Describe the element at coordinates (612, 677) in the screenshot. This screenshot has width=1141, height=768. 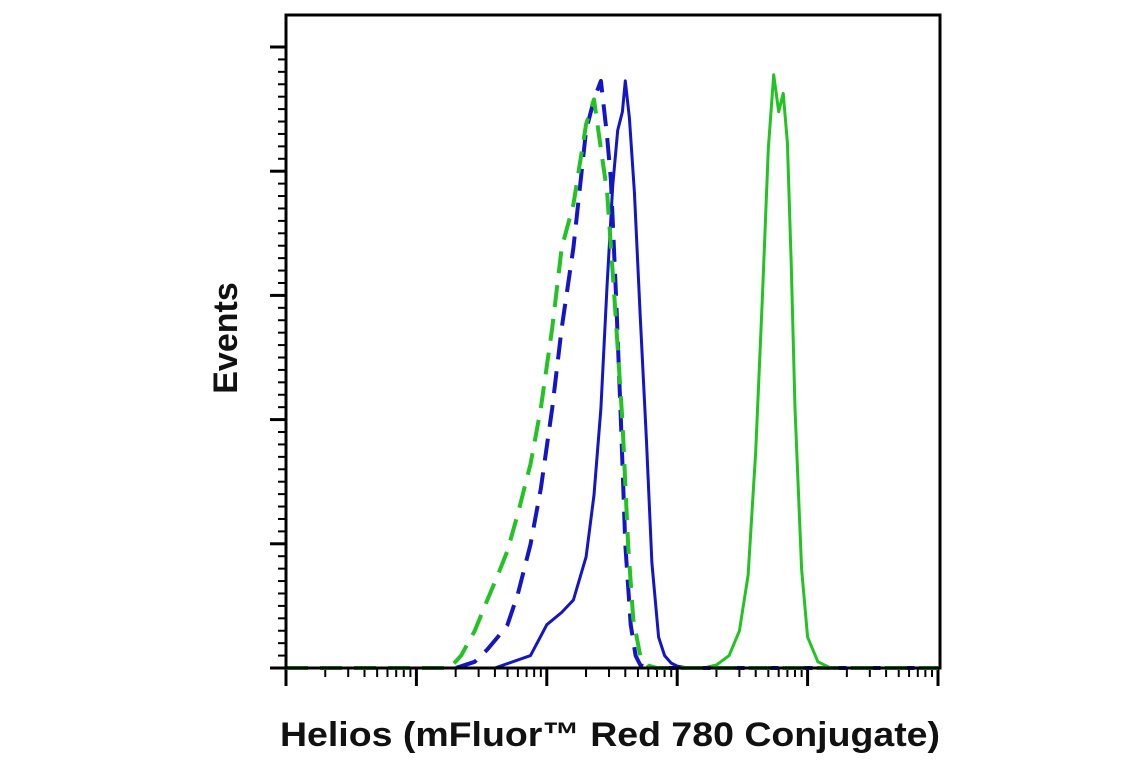
I see `x-axis-ticks` at that location.